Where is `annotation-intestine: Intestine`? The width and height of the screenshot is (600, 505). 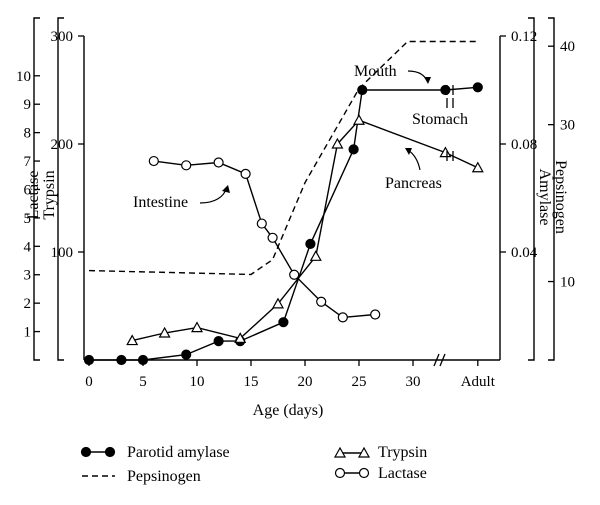
annotation-intestine: Intestine is located at coordinates (160, 202).